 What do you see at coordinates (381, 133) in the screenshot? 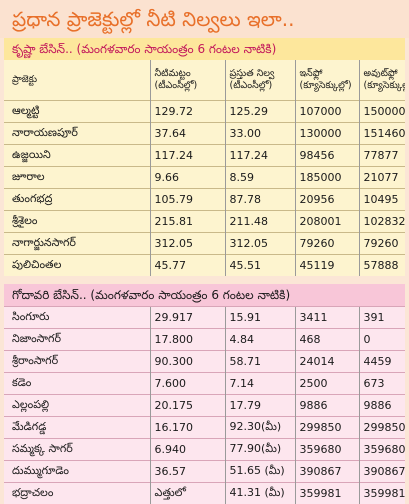
I see `cell: 151460` at bounding box center [381, 133].